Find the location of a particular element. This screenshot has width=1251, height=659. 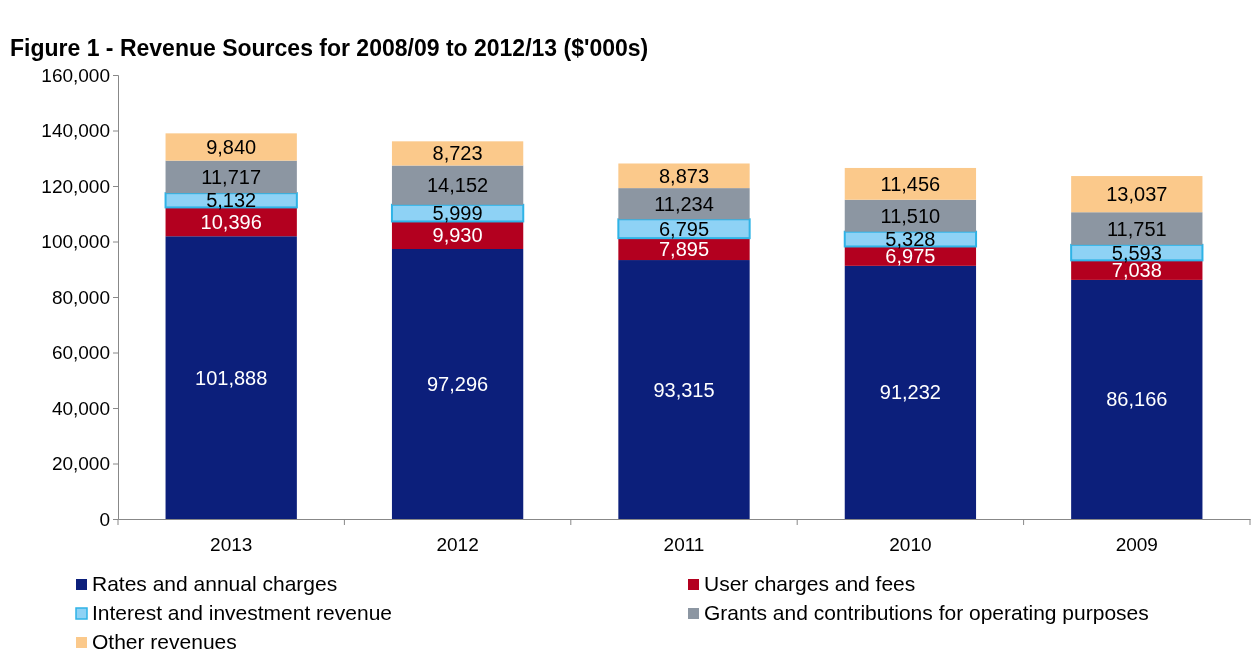

data-label: 11,751 is located at coordinates (1136, 228).